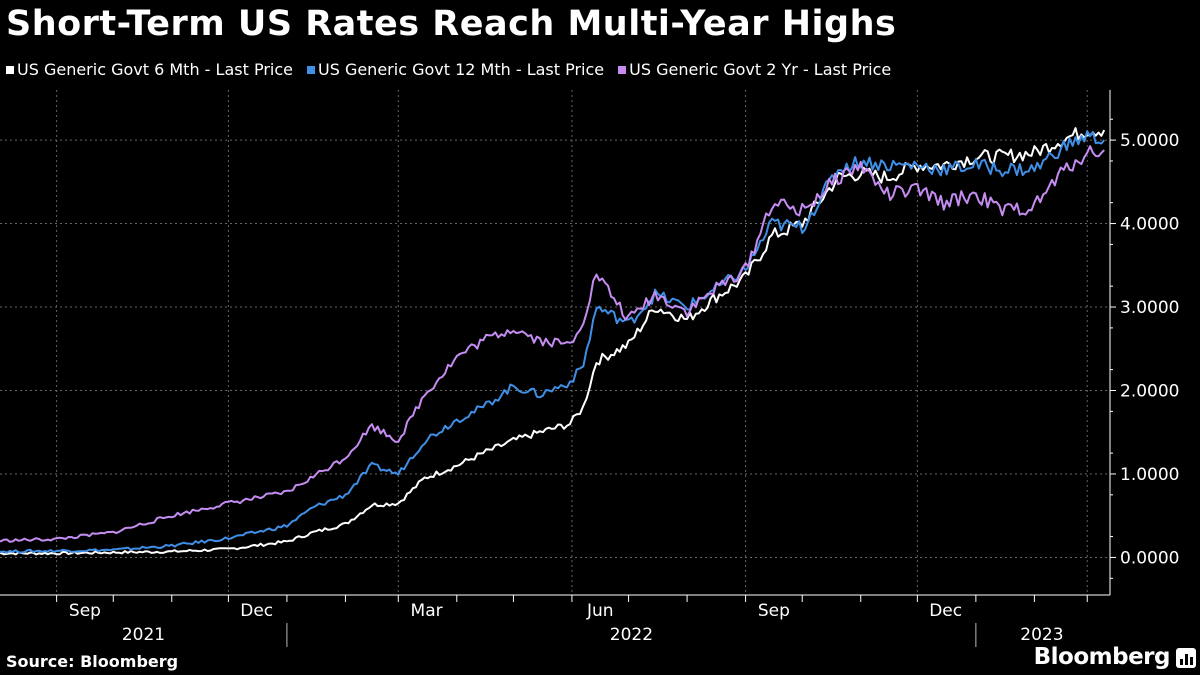 The height and width of the screenshot is (675, 1200). What do you see at coordinates (600, 611) in the screenshot?
I see `x-tick-label: Jun` at bounding box center [600, 611].